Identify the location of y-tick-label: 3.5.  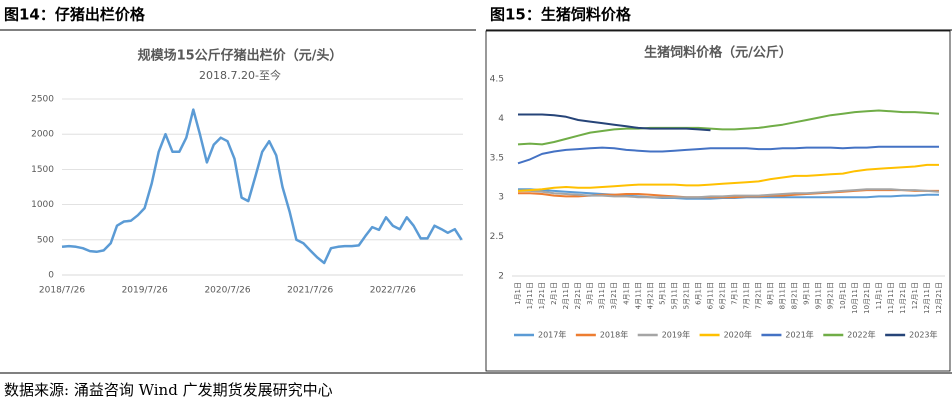
(497, 158).